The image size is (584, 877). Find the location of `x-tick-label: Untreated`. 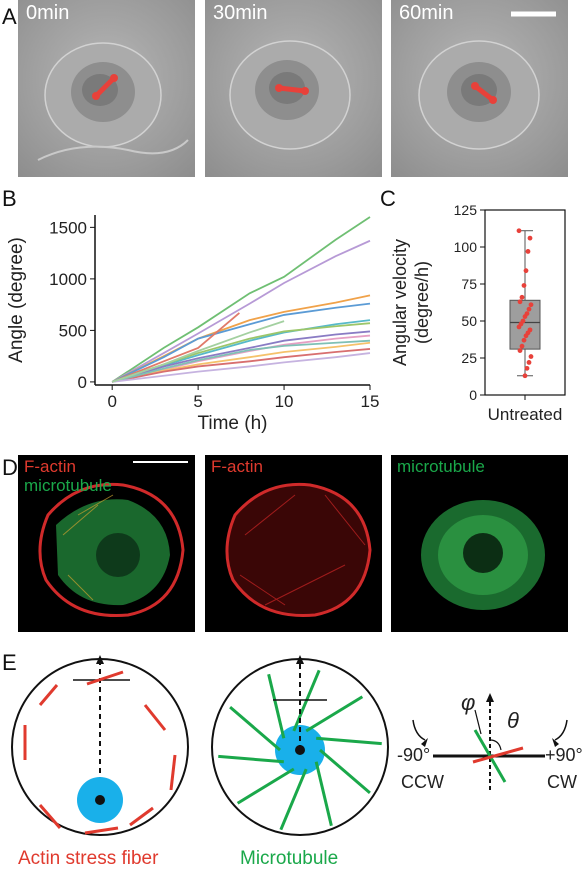

x-tick-label: Untreated is located at coordinates (525, 414).